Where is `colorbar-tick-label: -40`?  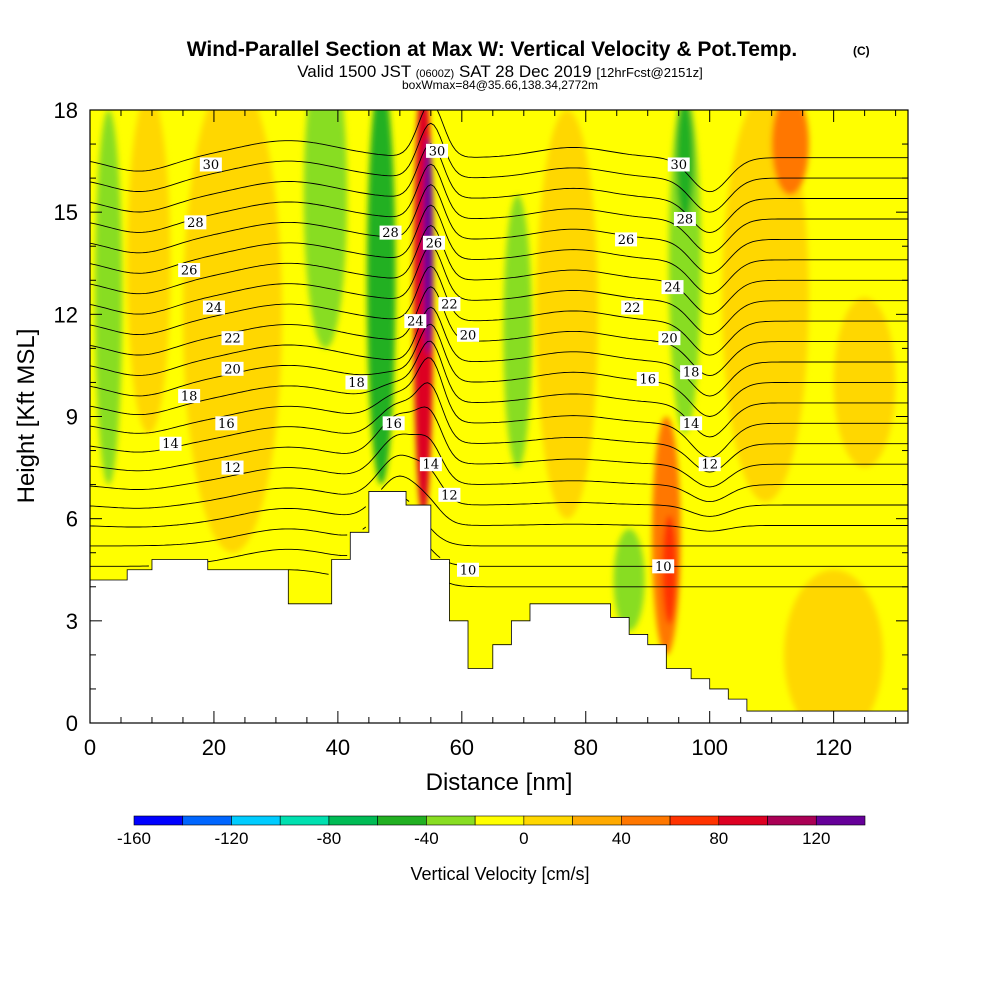
colorbar-tick-label: -40 is located at coordinates (426, 838).